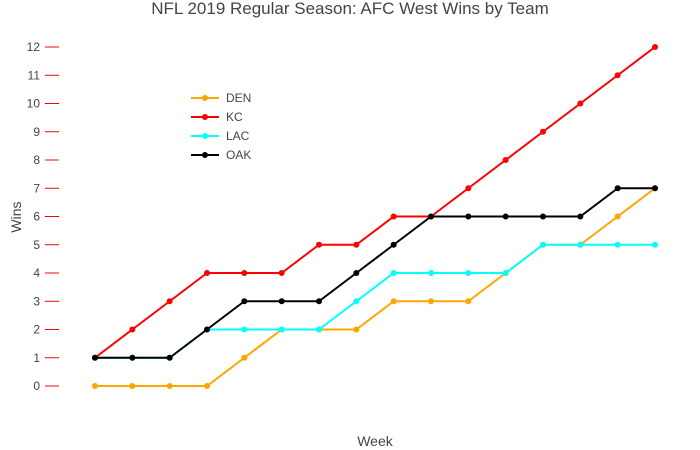 The height and width of the screenshot is (450, 700). Describe the element at coordinates (238, 98) in the screenshot. I see `legend-label: DEN` at that location.